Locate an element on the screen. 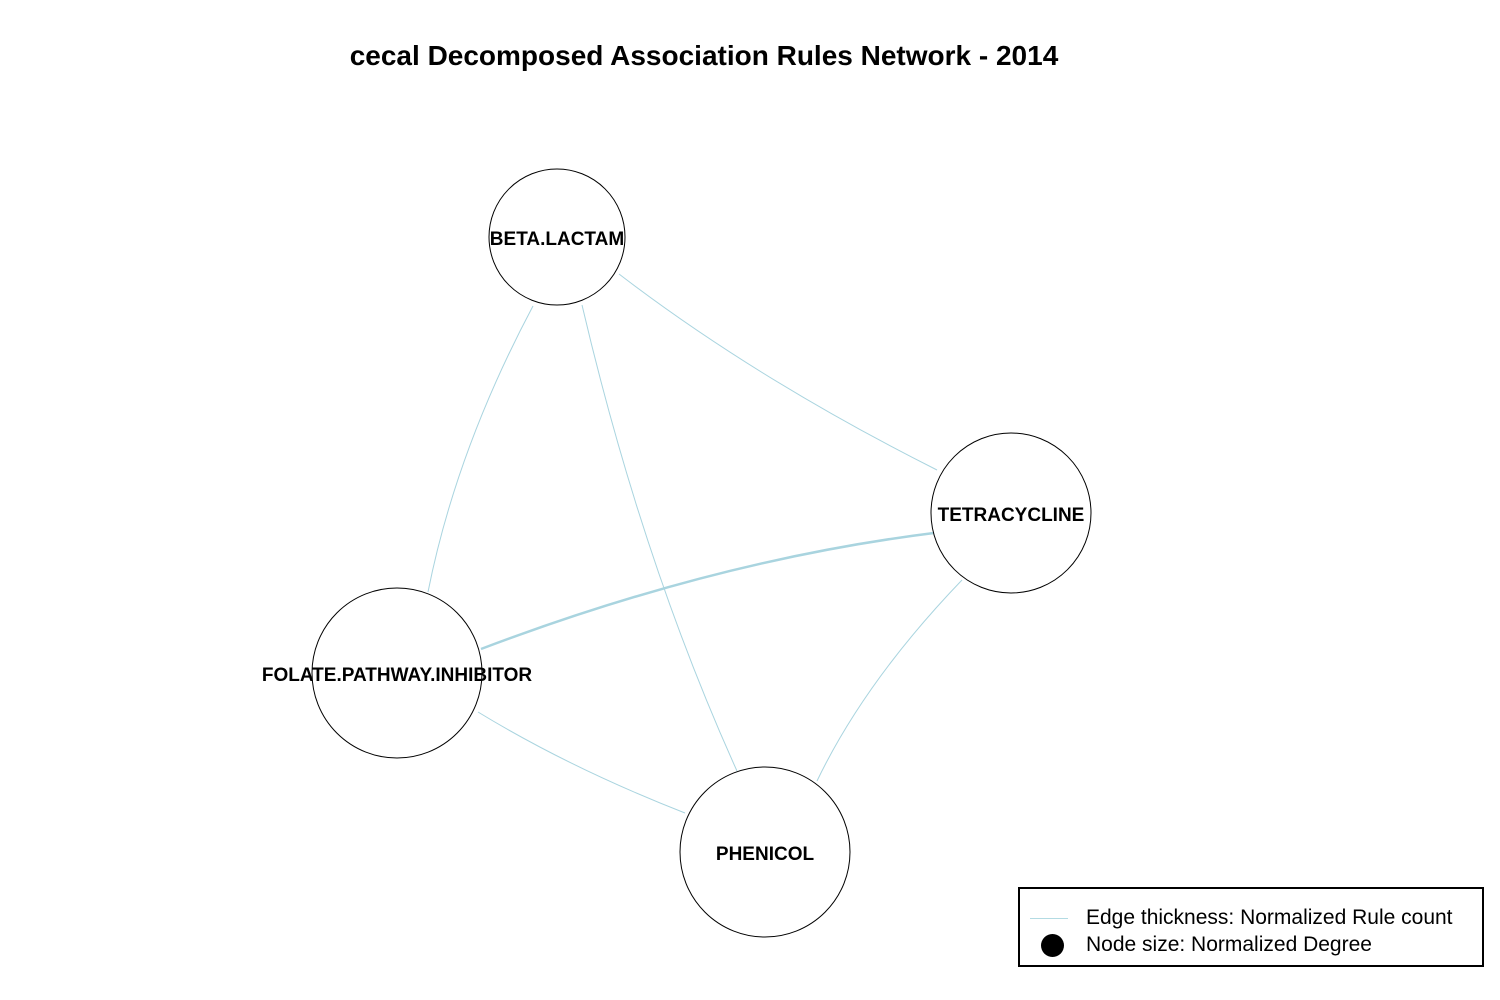  node-label-phenicol: PHENICOL is located at coordinates (765, 854).